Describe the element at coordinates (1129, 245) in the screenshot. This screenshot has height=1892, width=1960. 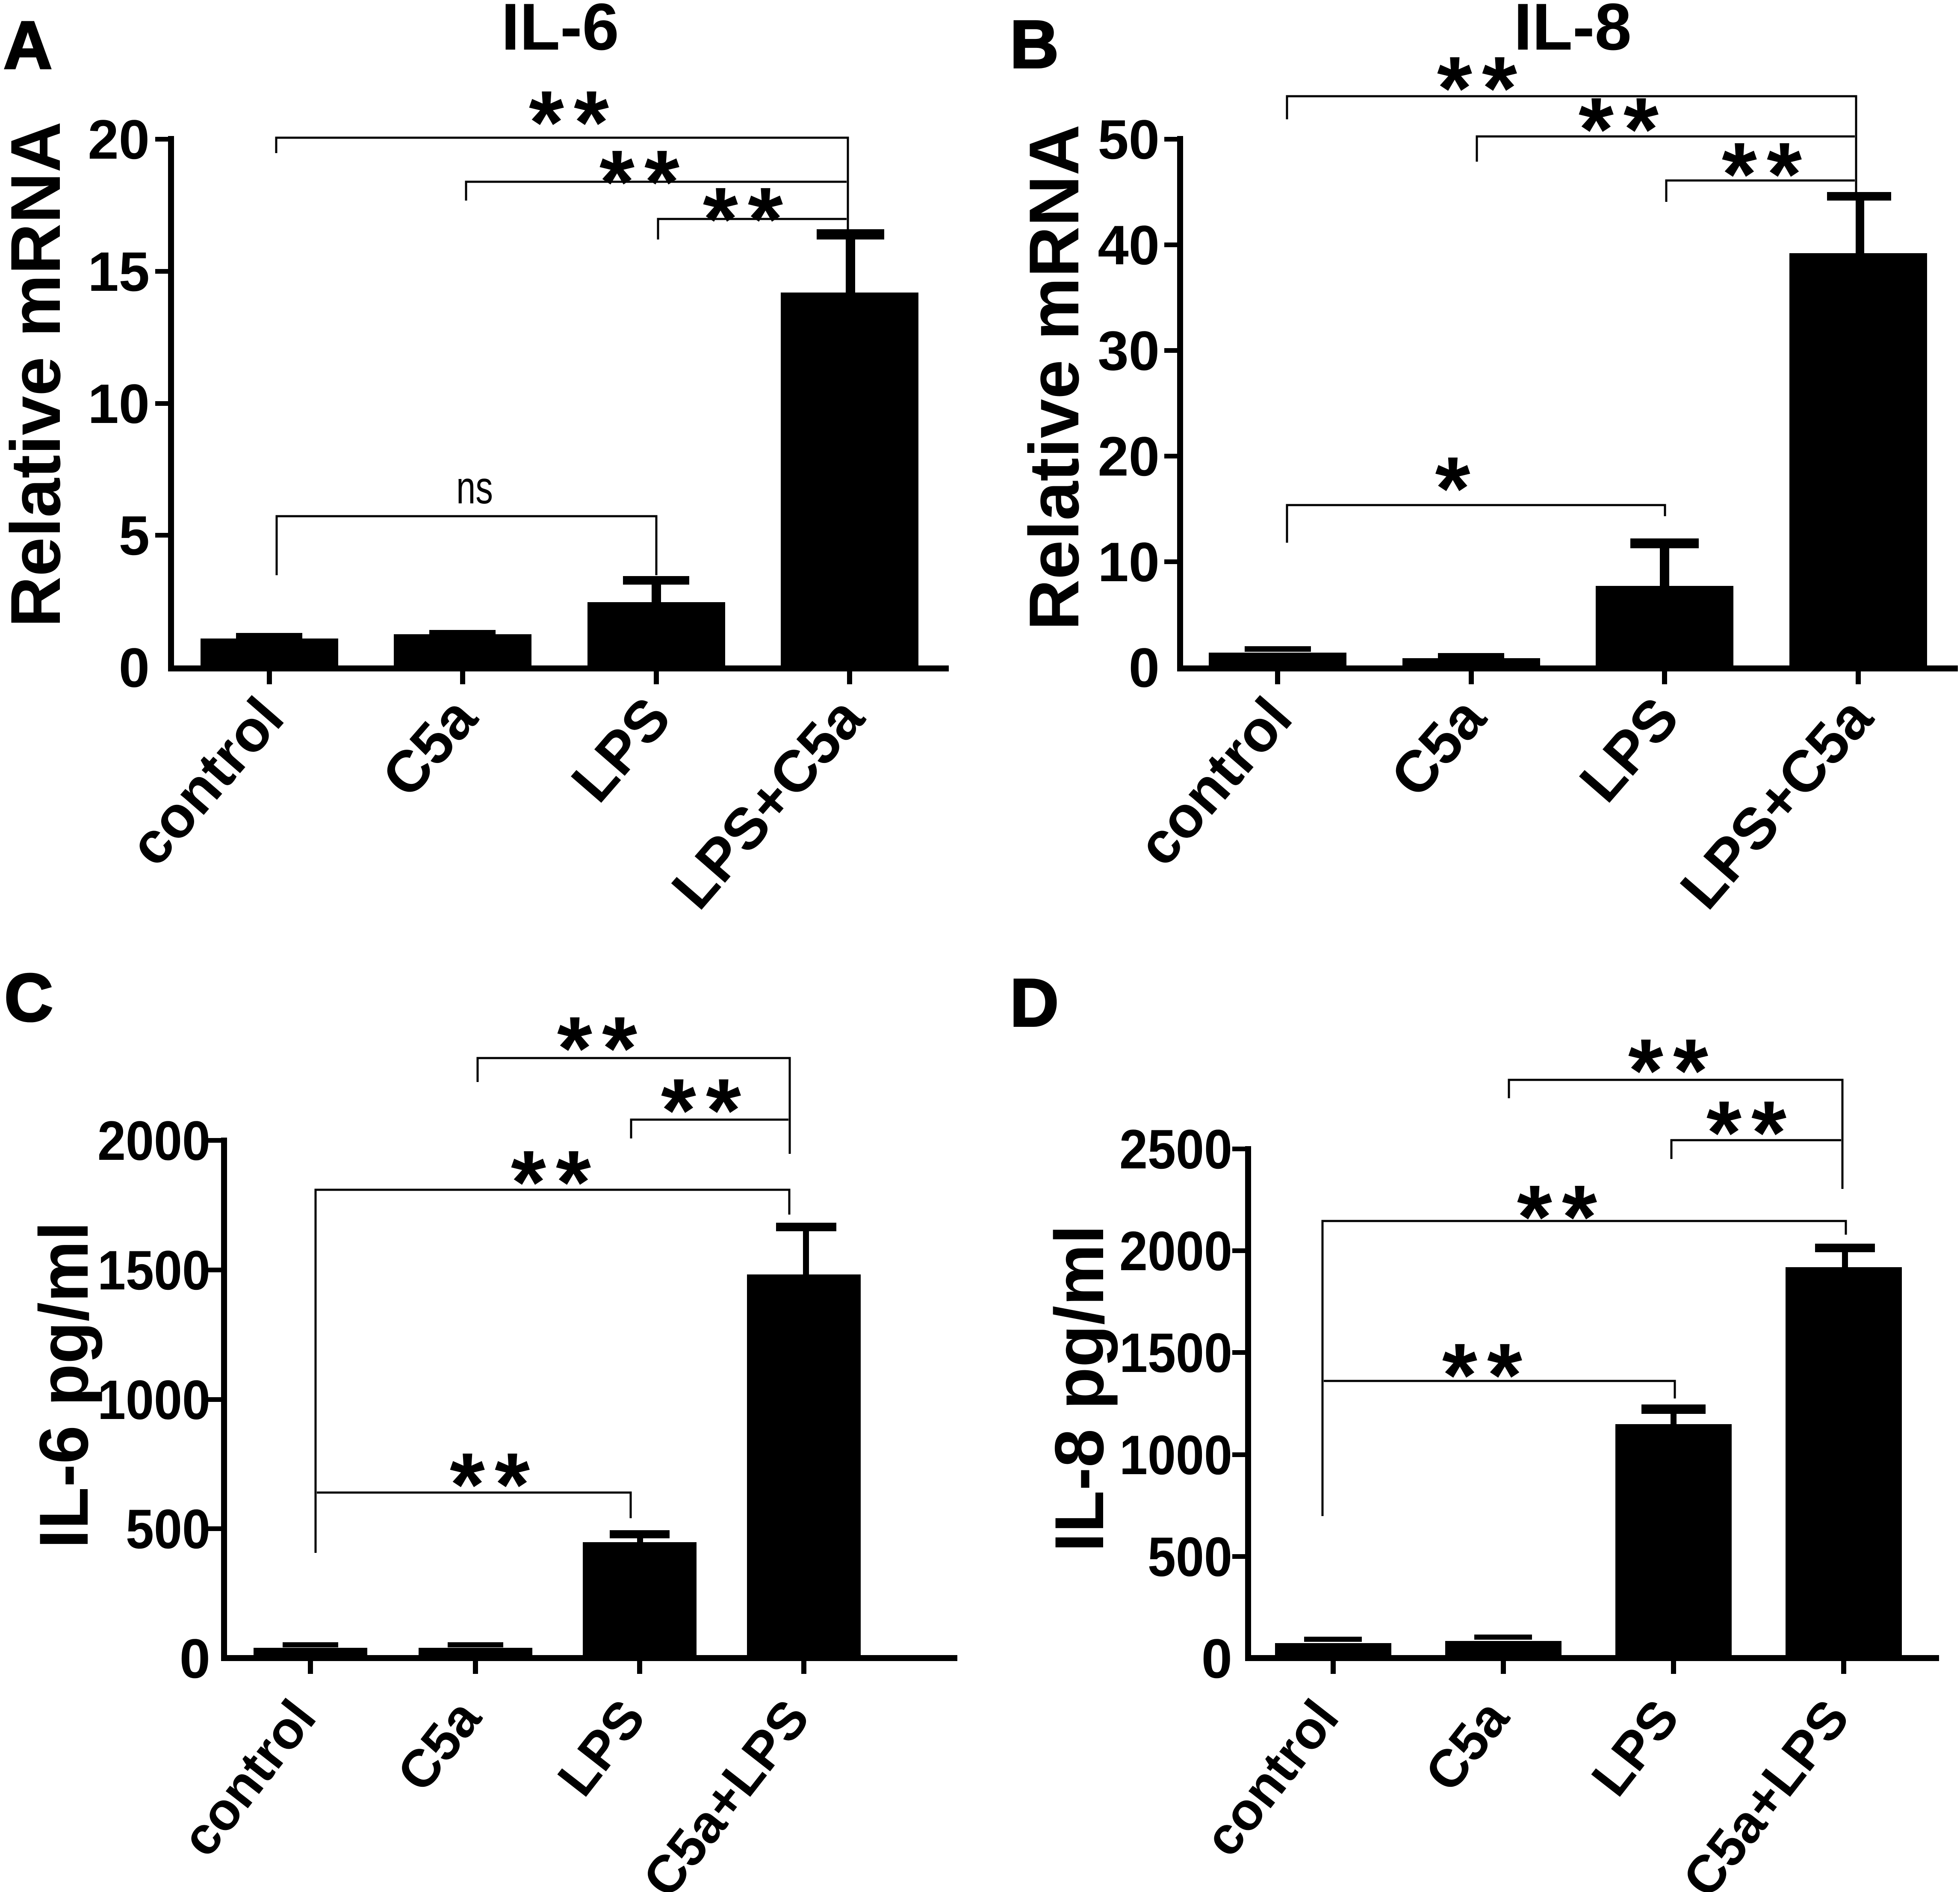
I see `svg-text: 40` at that location.